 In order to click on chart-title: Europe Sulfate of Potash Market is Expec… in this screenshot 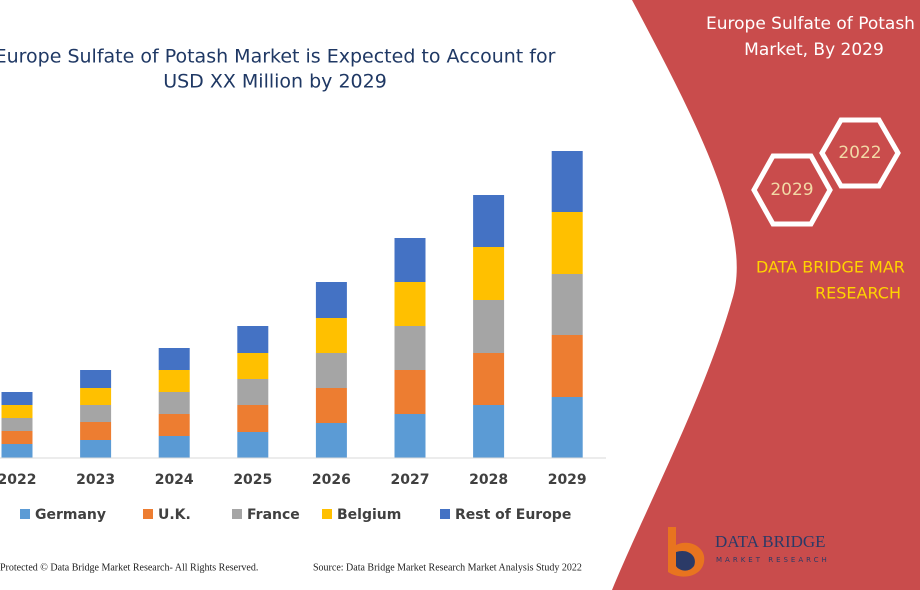, I will do `click(278, 57)`.